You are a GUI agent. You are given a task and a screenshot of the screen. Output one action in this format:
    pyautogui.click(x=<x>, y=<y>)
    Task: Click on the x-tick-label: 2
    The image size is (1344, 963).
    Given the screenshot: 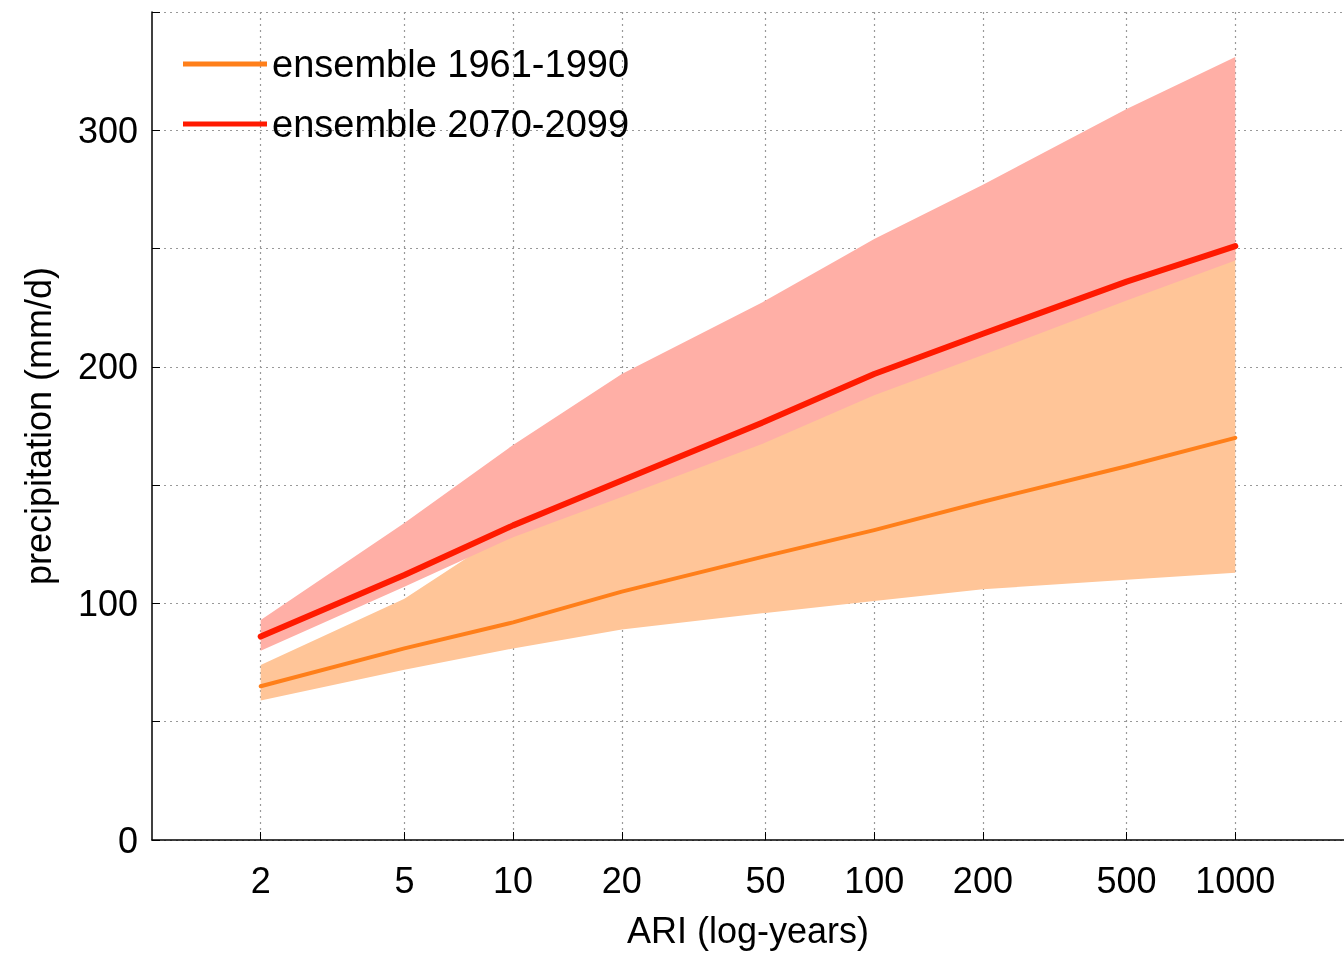 What is the action you would take?
    pyautogui.click(x=260, y=880)
    